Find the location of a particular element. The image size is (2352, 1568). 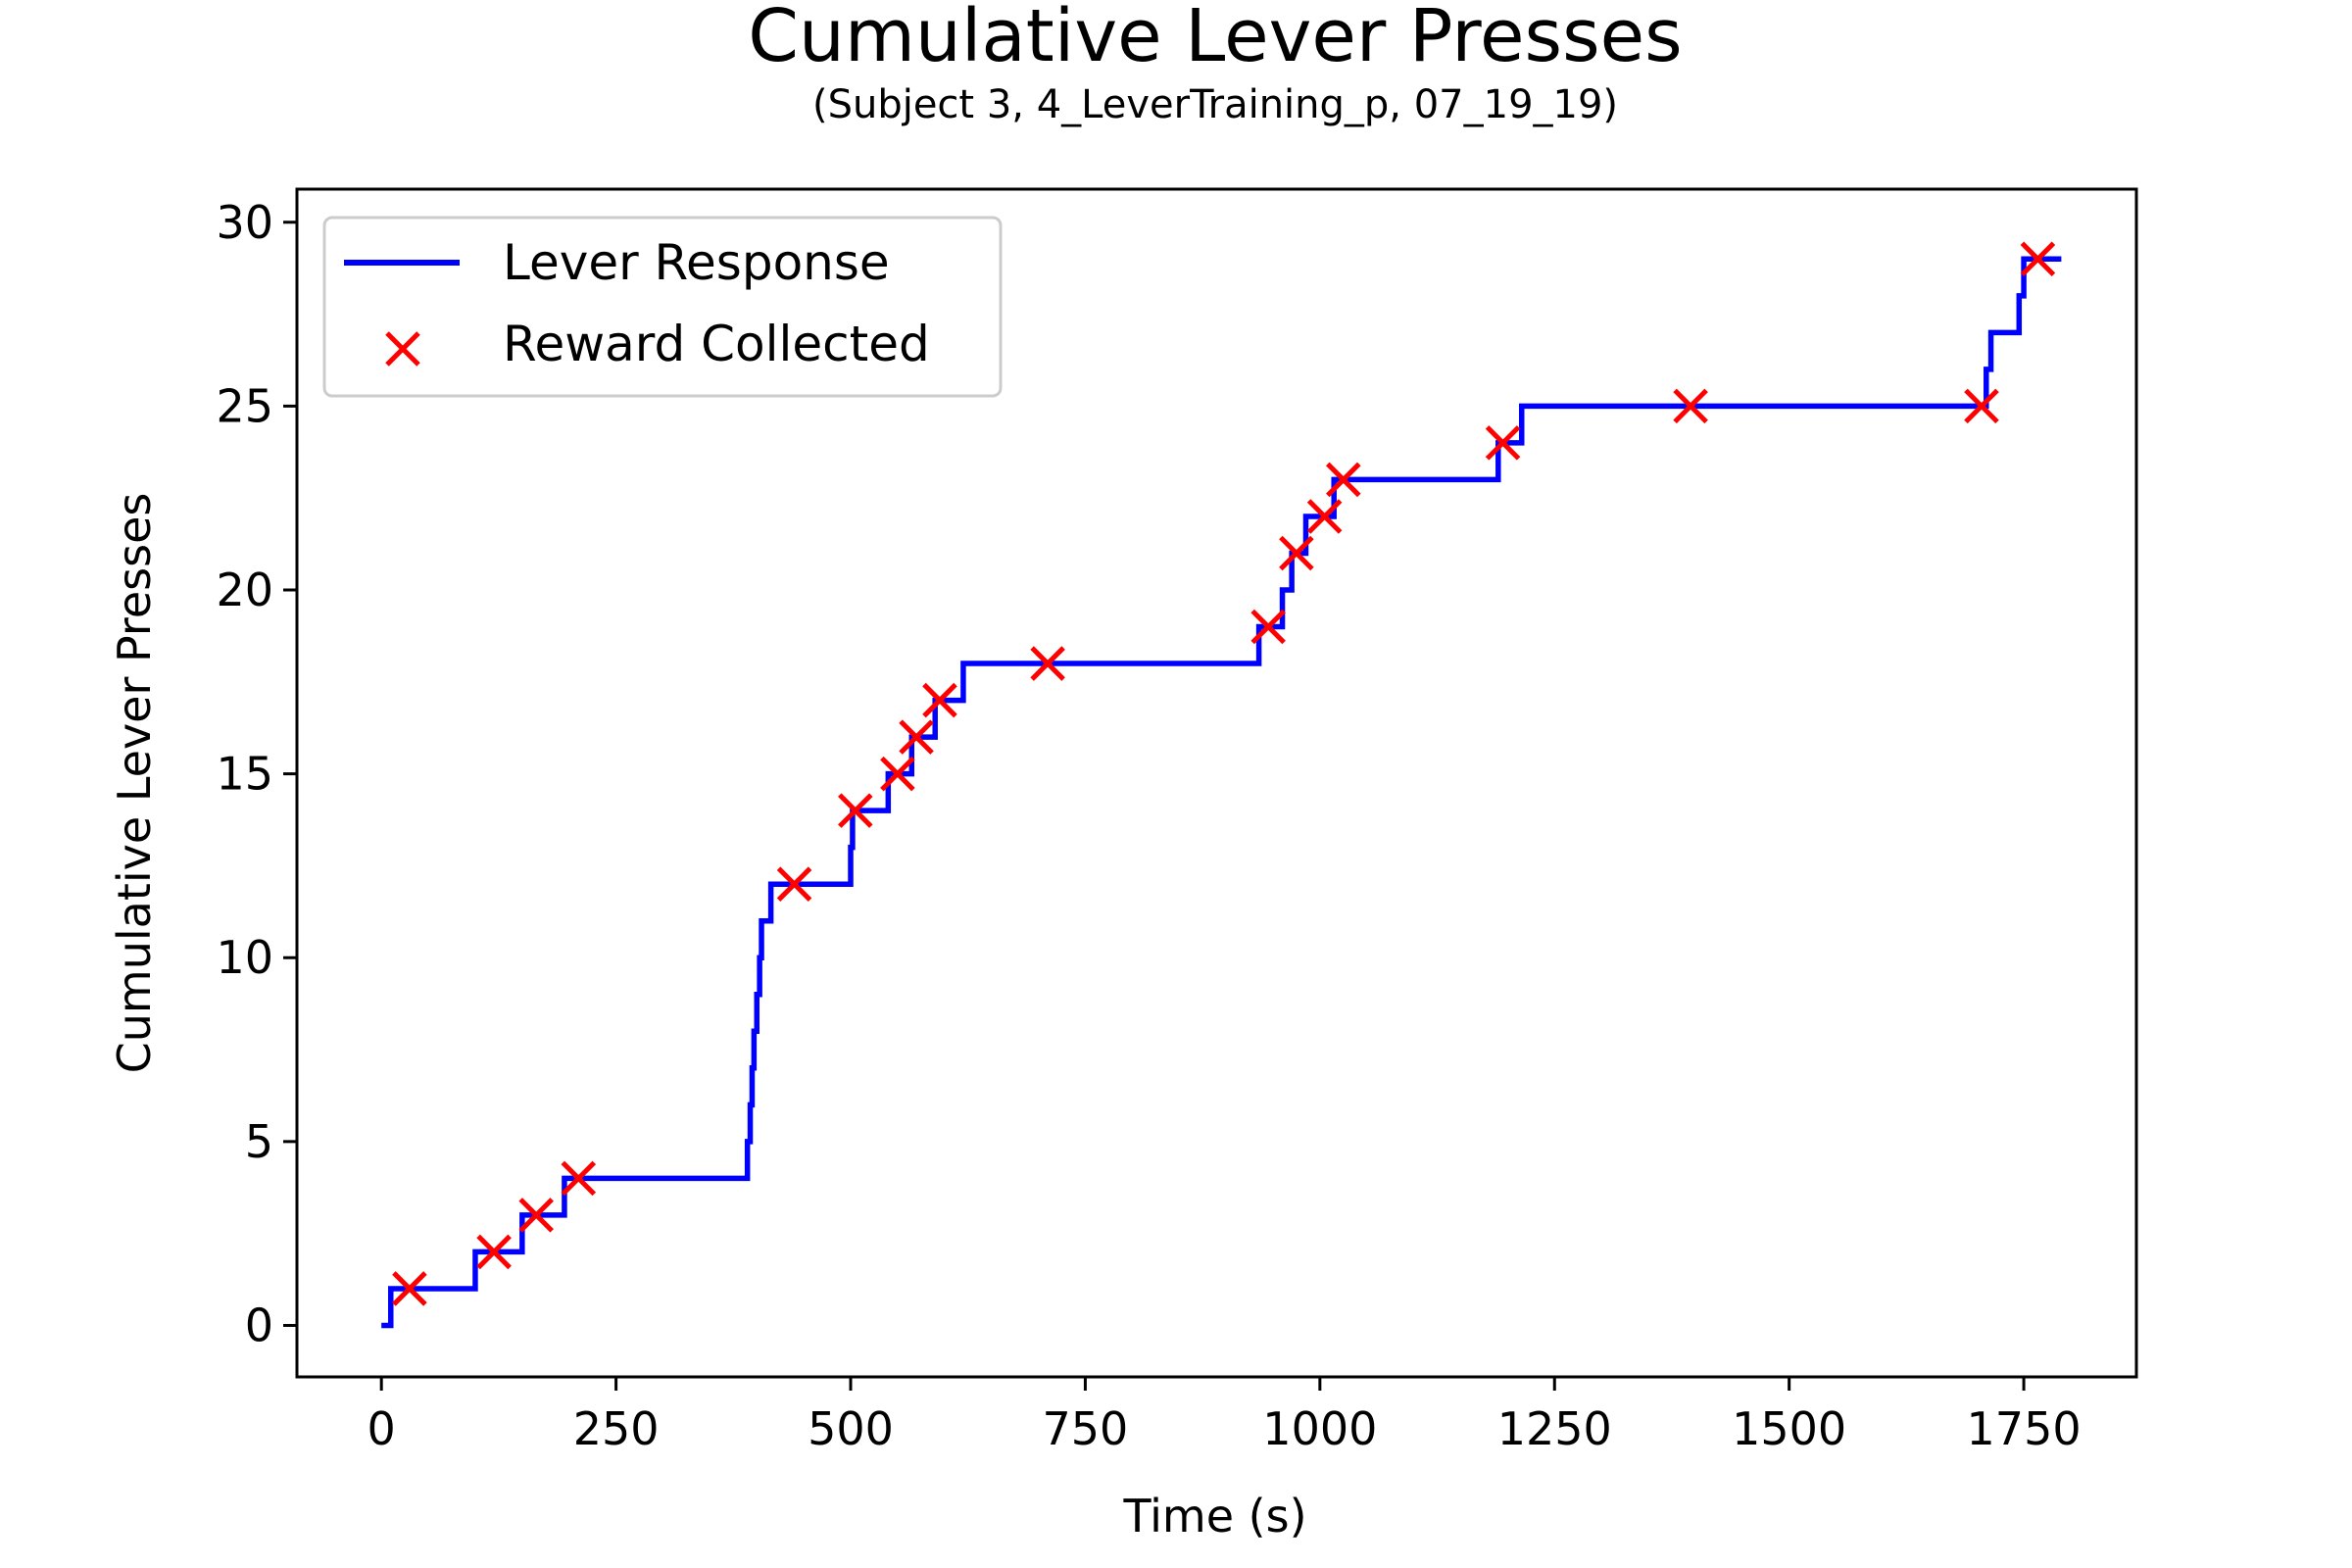

legend-box is located at coordinates (662, 307).